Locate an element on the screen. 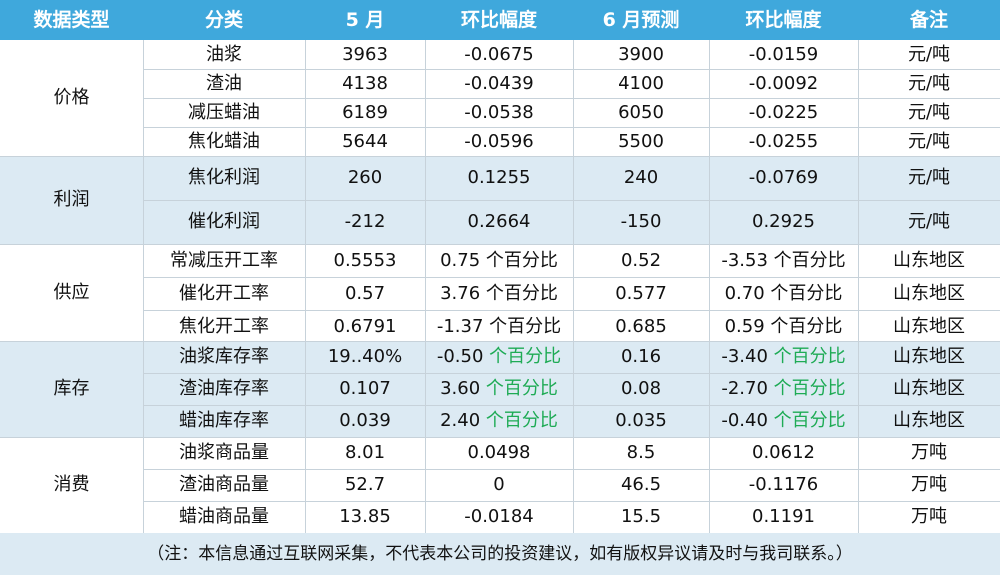 This screenshot has height=575, width=1000. header-data-type: 数据类型 is located at coordinates (71, 20).